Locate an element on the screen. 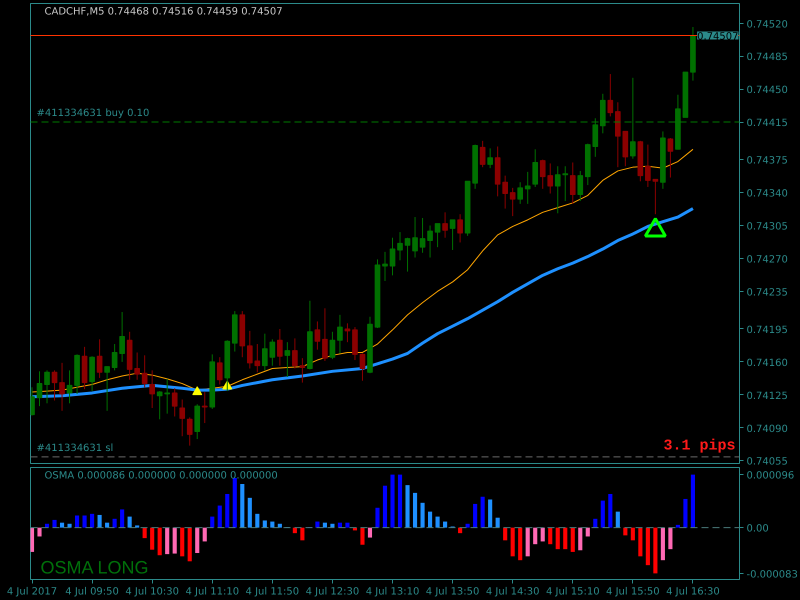  x-tick-label: 4 Jul 2017 is located at coordinates (32, 592).